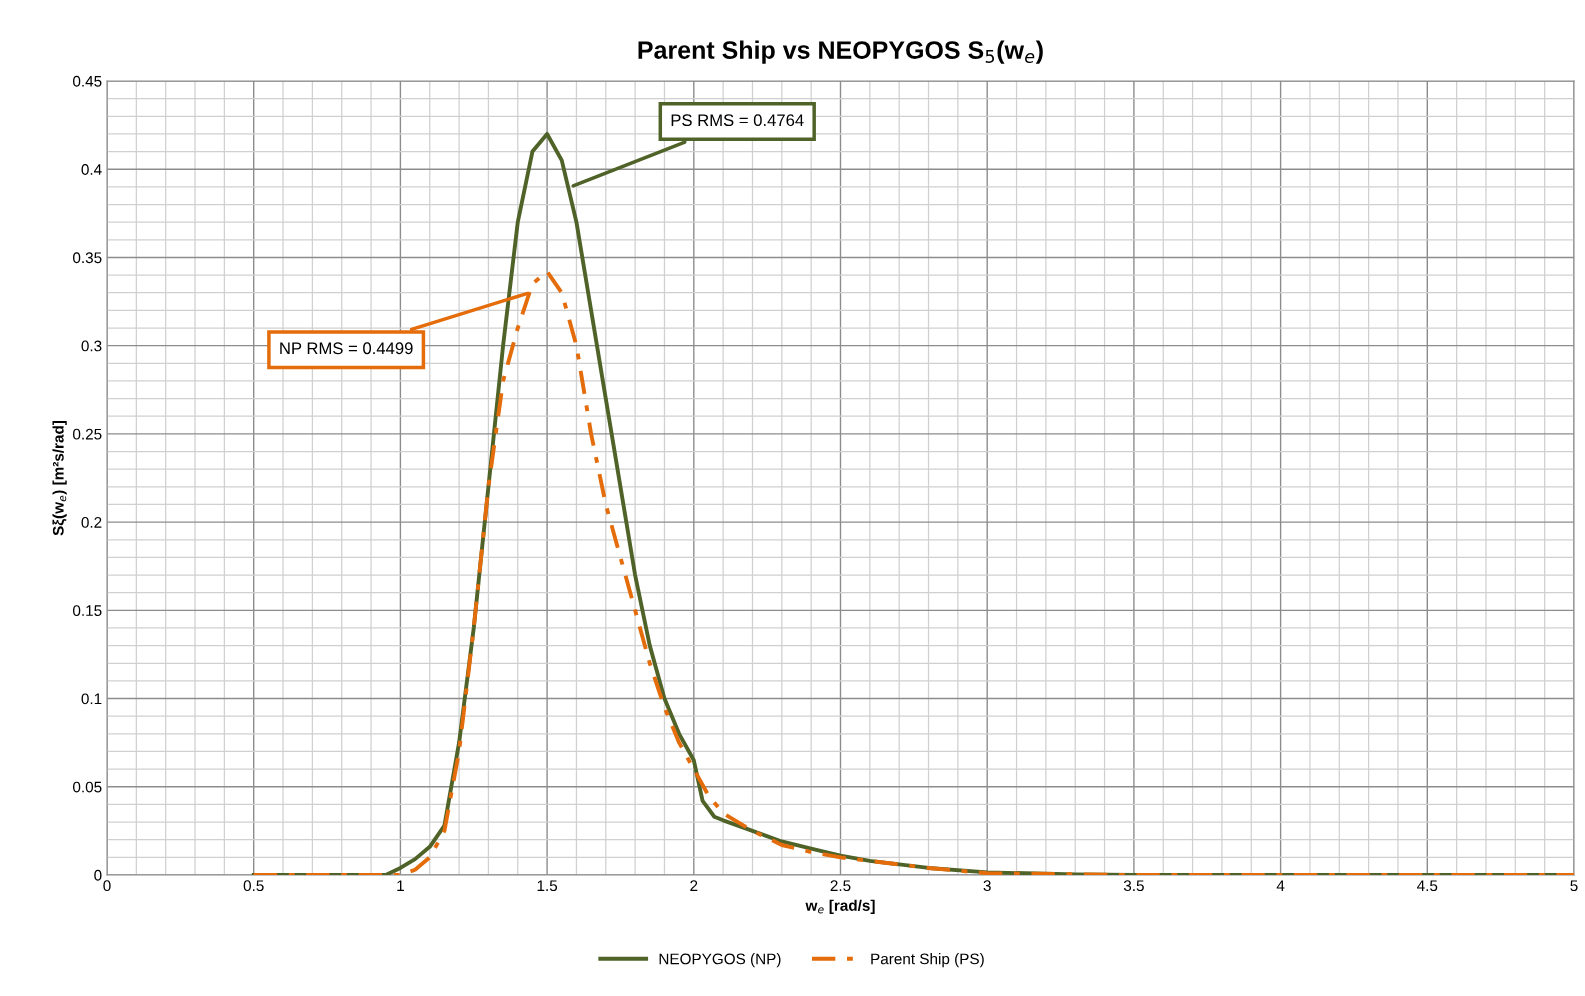  I want to click on y-tick-label: 0.4, so click(91, 169).